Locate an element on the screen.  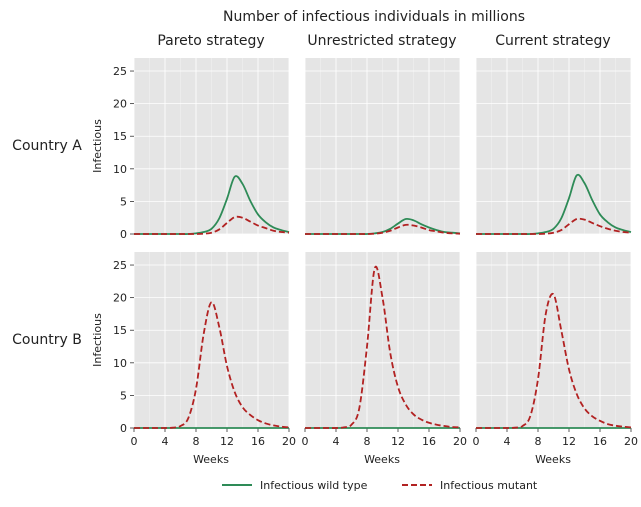
y-axis-label-row-a: Infectious is located at coordinates (97, 146).